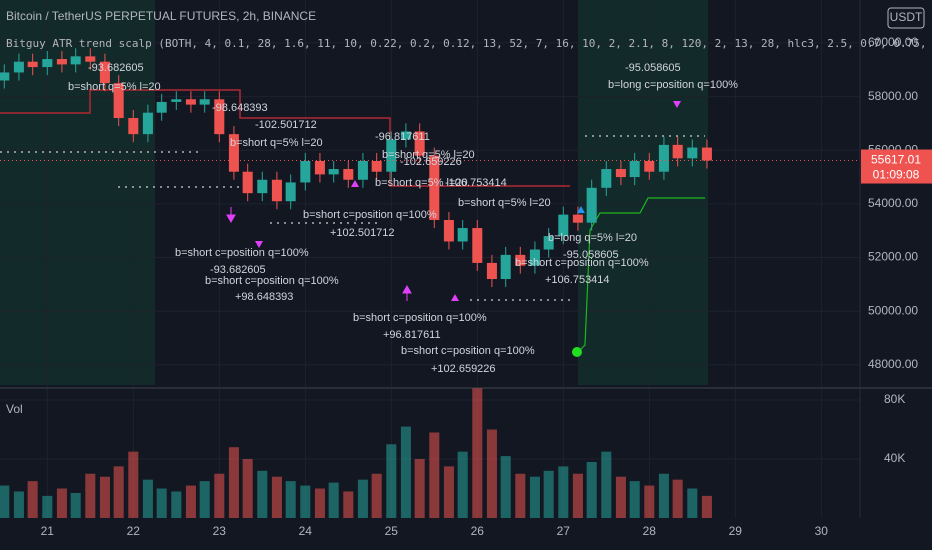  I want to click on trade-annotation: b=long c=position q=100%, so click(673, 85).